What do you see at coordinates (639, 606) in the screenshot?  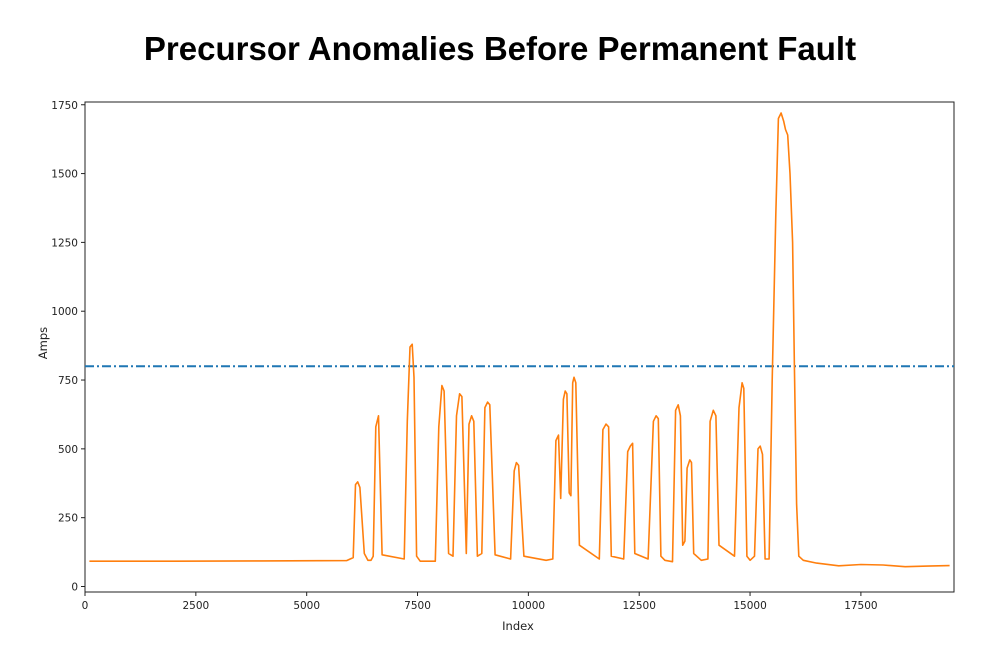 I see `x-tick-label: 12500` at bounding box center [639, 606].